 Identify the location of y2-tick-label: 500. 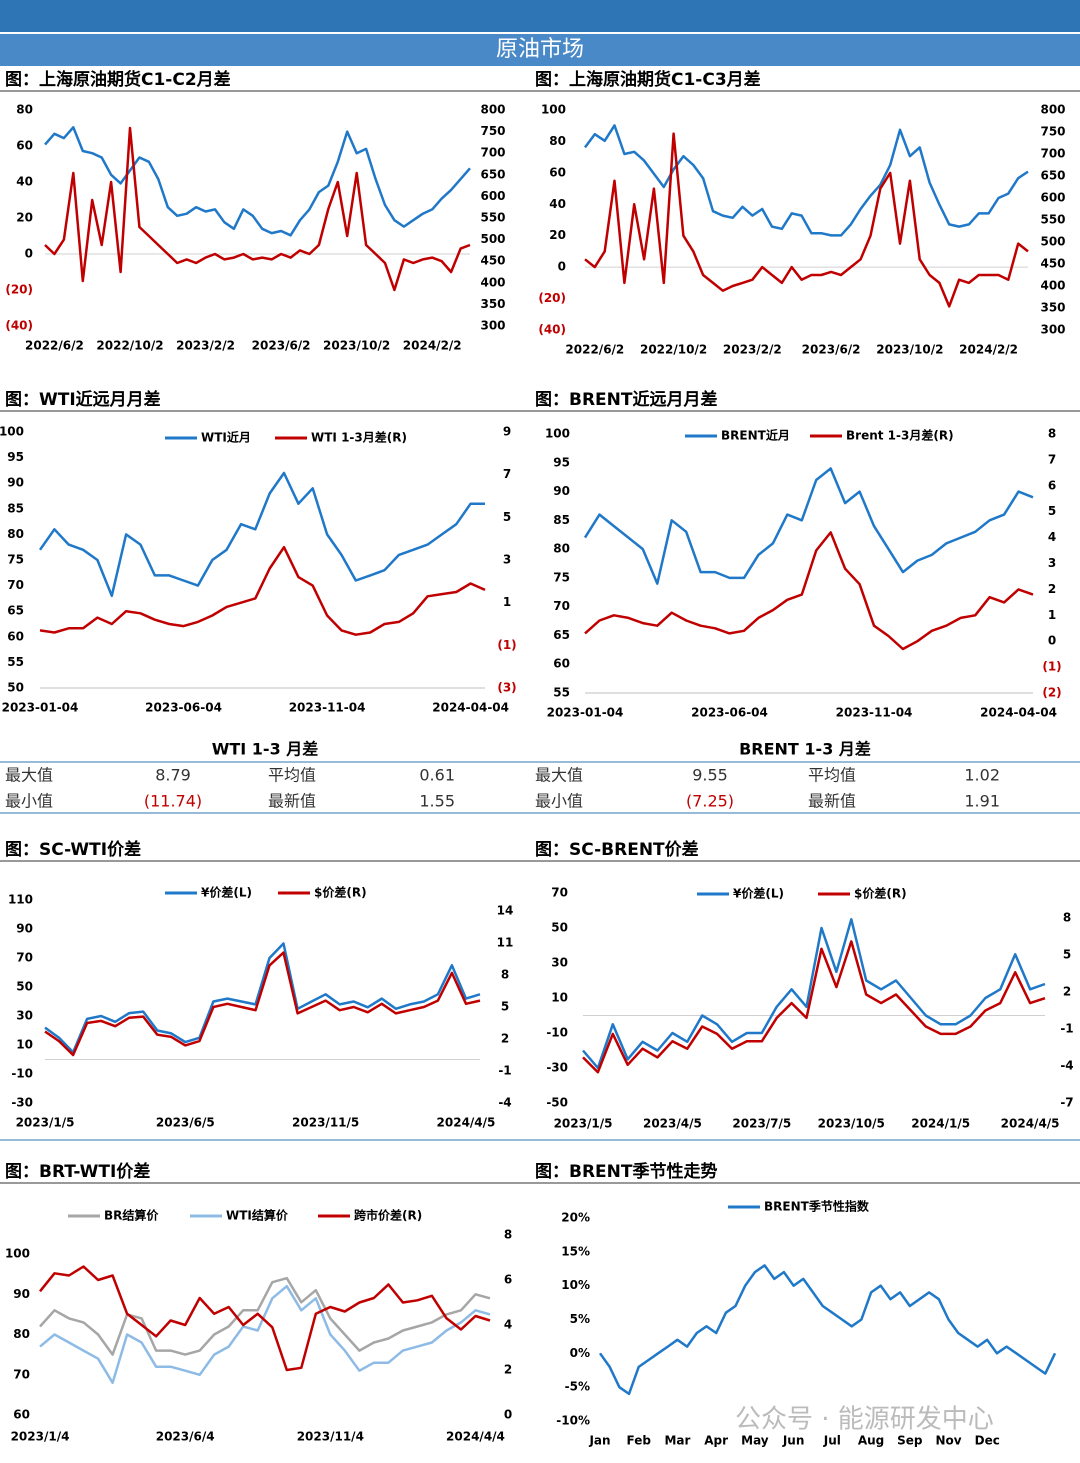
(1052, 242).